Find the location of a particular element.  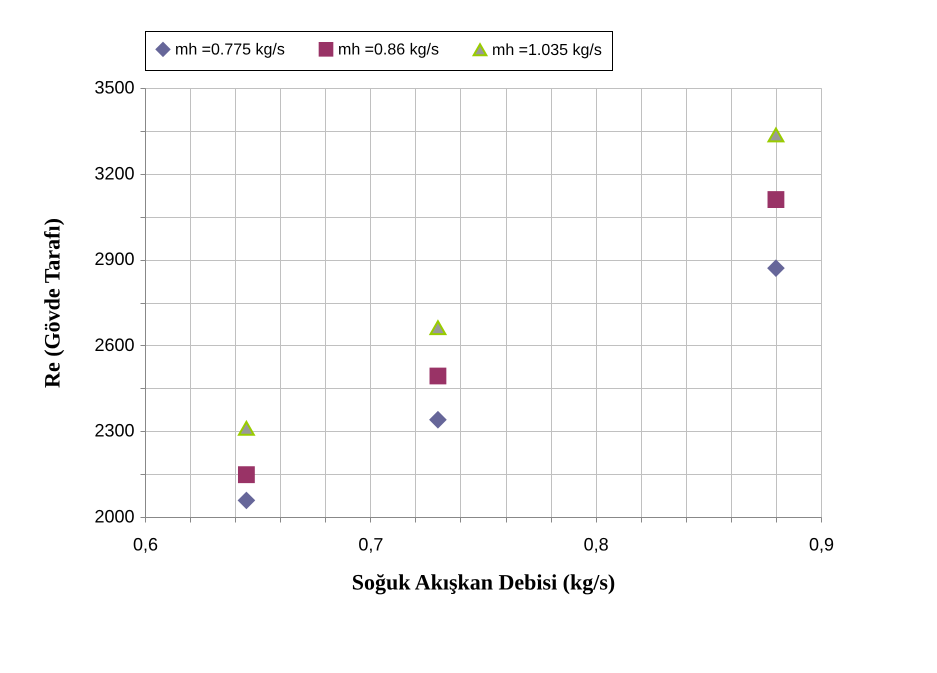

x-tick-label: 0,8 is located at coordinates (596, 544).